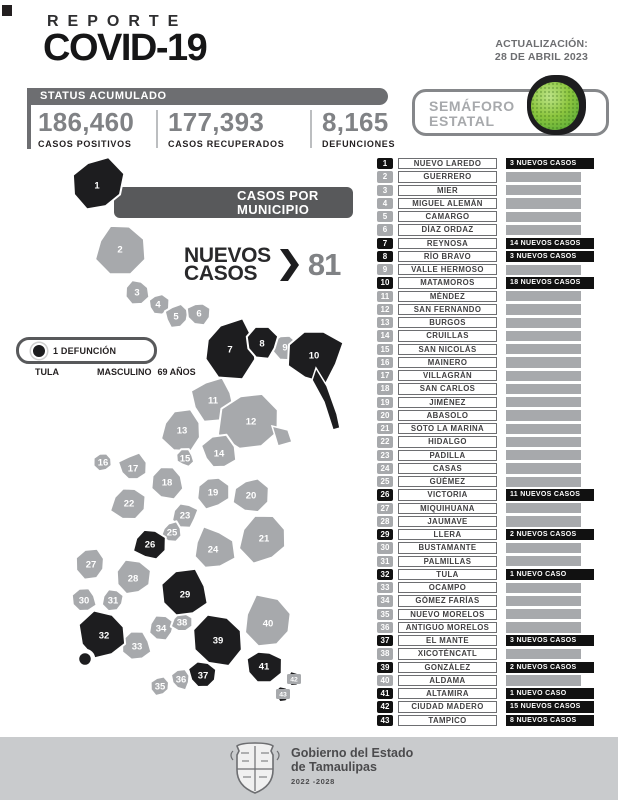 This screenshot has height=800, width=618. What do you see at coordinates (289, 265) in the screenshot?
I see `chevron-right-icon` at bounding box center [289, 265].